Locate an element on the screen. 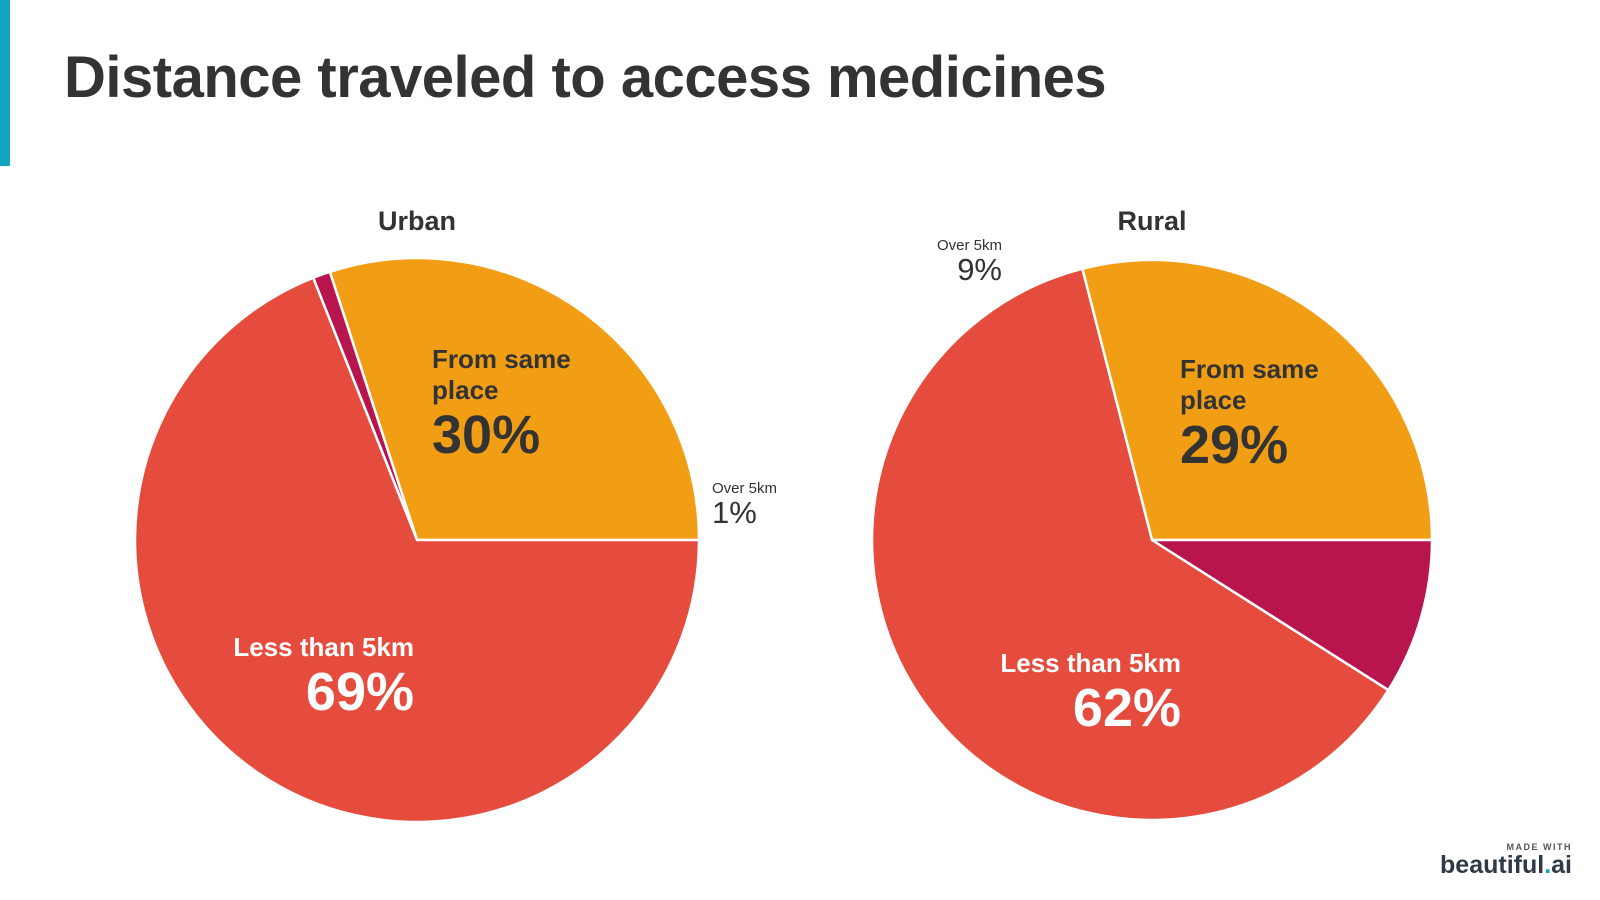 Image resolution: width=1600 pixels, height=900 pixels. brand-name: beautiful.ai is located at coordinates (1506, 865).